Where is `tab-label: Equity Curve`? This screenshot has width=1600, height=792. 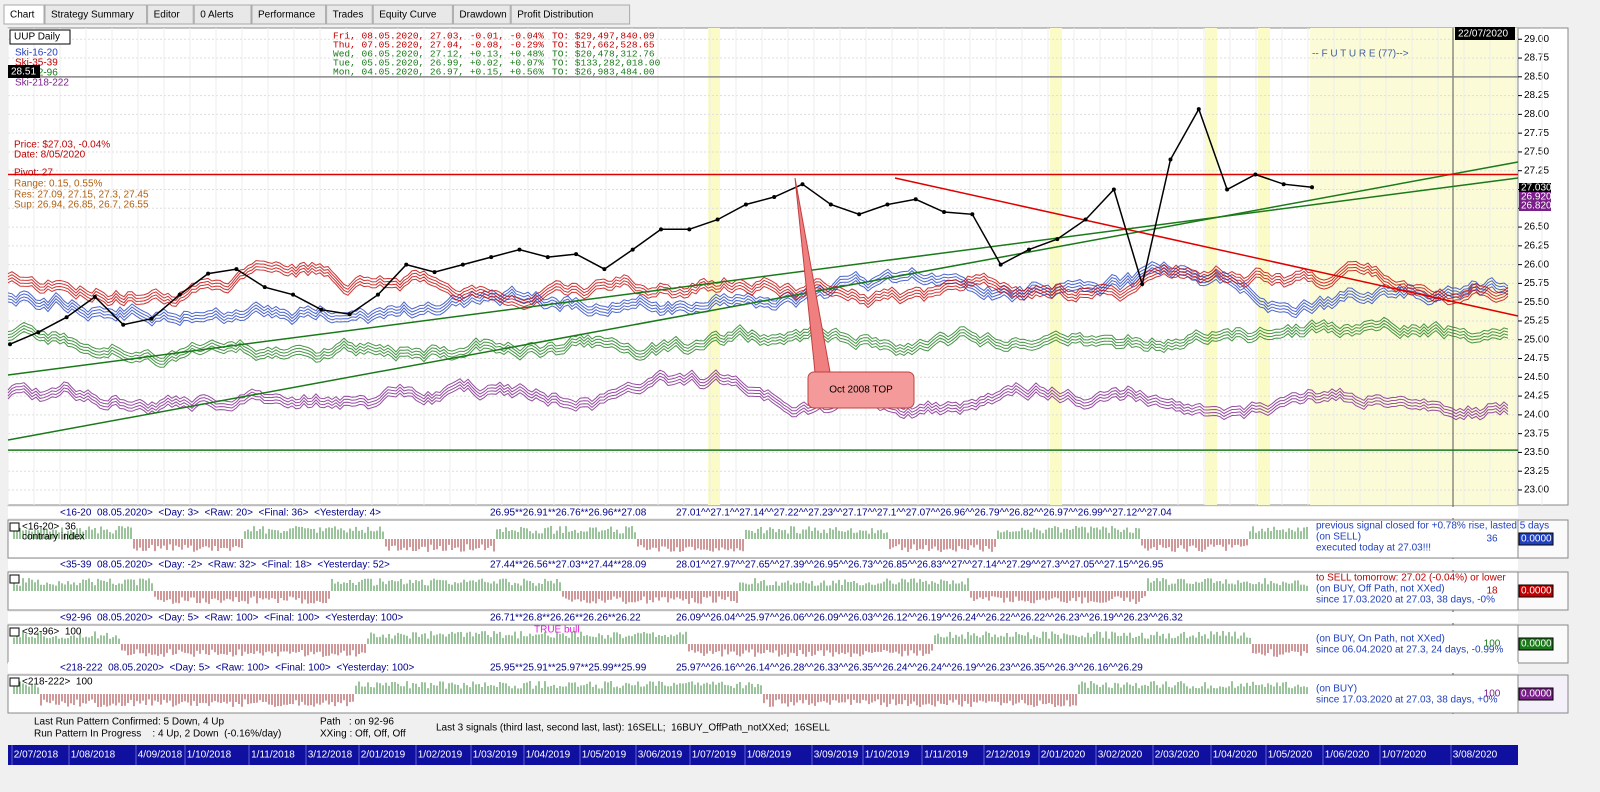
tab-label: Equity Curve is located at coordinates (408, 15).